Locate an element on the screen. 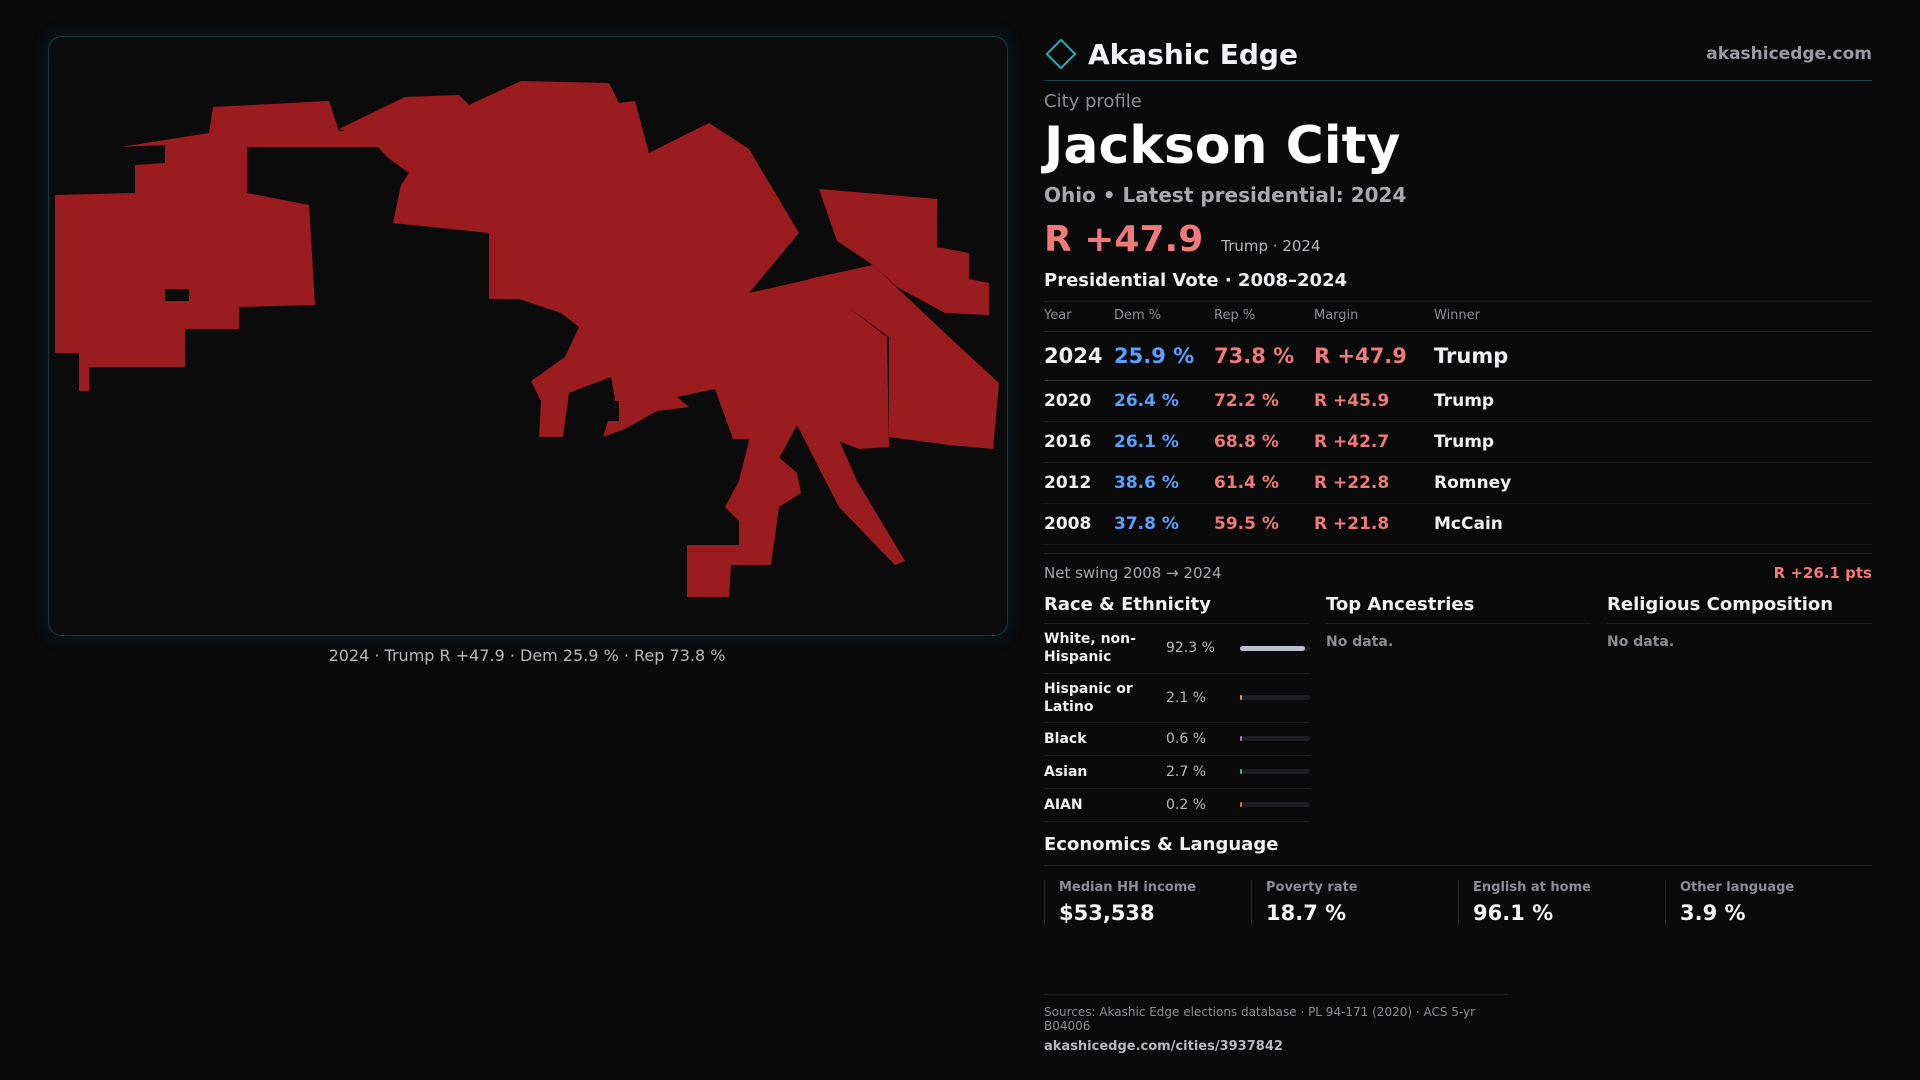 The image size is (1920, 1080). row-margin: R +21.8 is located at coordinates (1374, 524).